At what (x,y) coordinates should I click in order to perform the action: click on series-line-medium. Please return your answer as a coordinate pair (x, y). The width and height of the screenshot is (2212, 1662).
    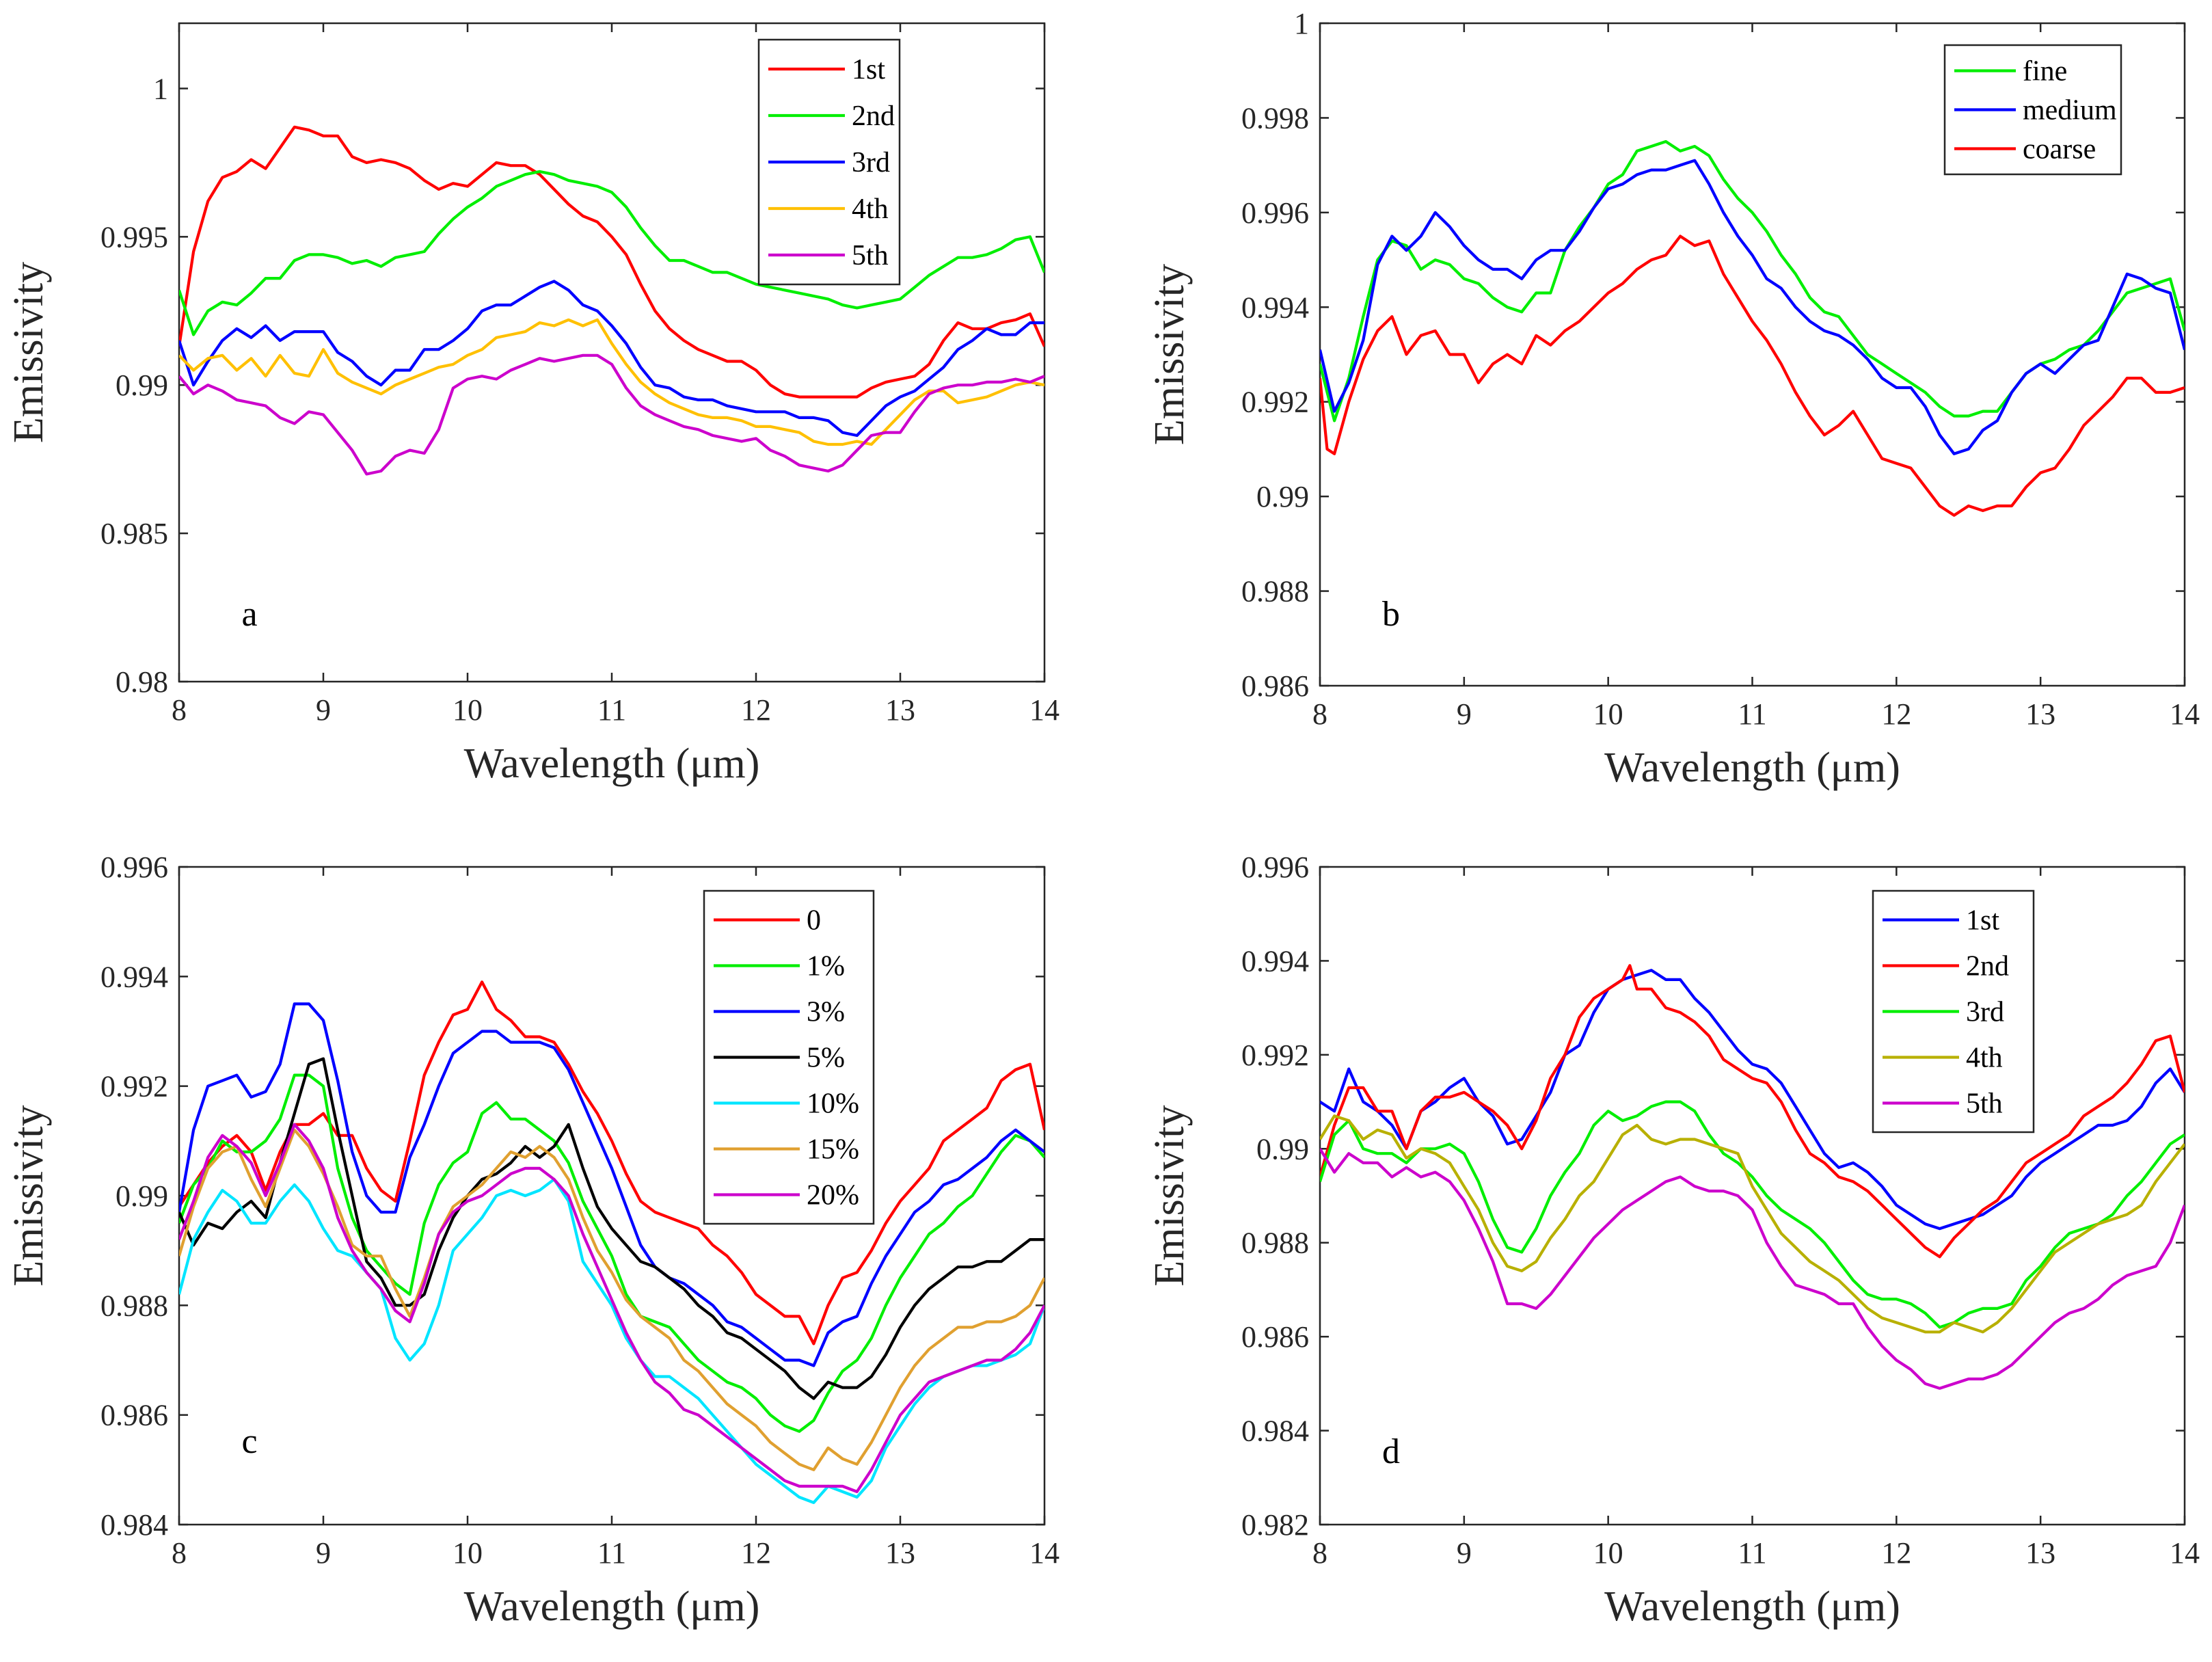
    Looking at the image, I should click on (1752, 307).